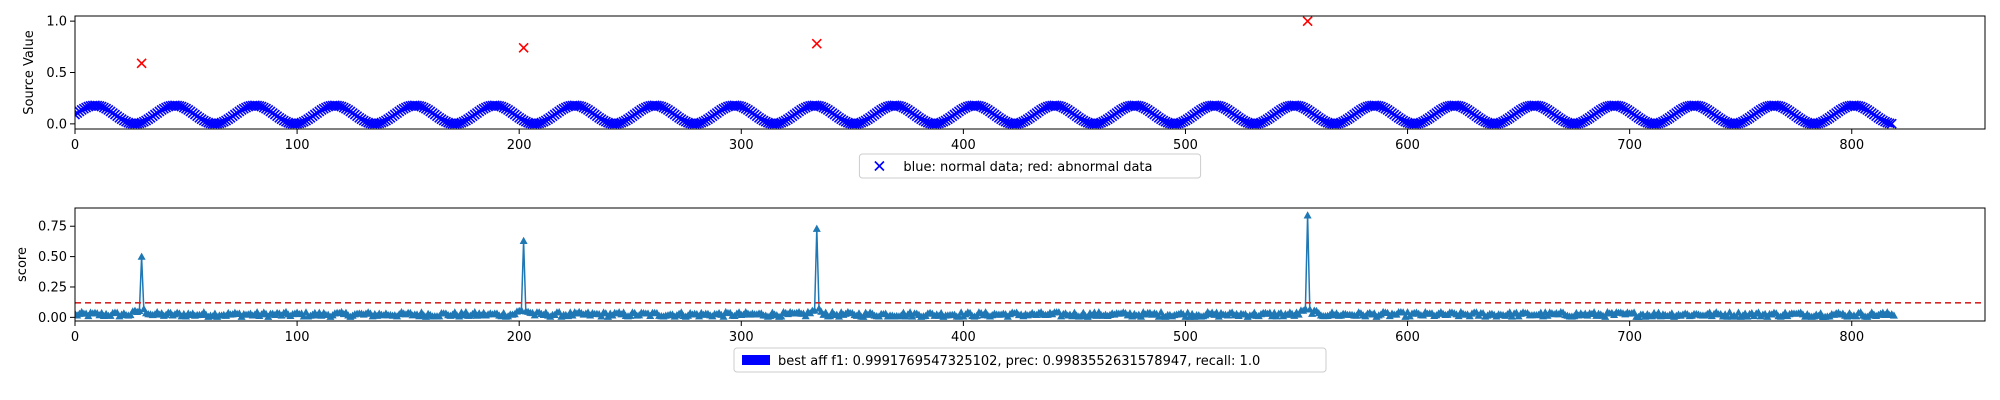 The height and width of the screenshot is (400, 2000). I want to click on y-tick-label: 0.50, so click(52, 257).